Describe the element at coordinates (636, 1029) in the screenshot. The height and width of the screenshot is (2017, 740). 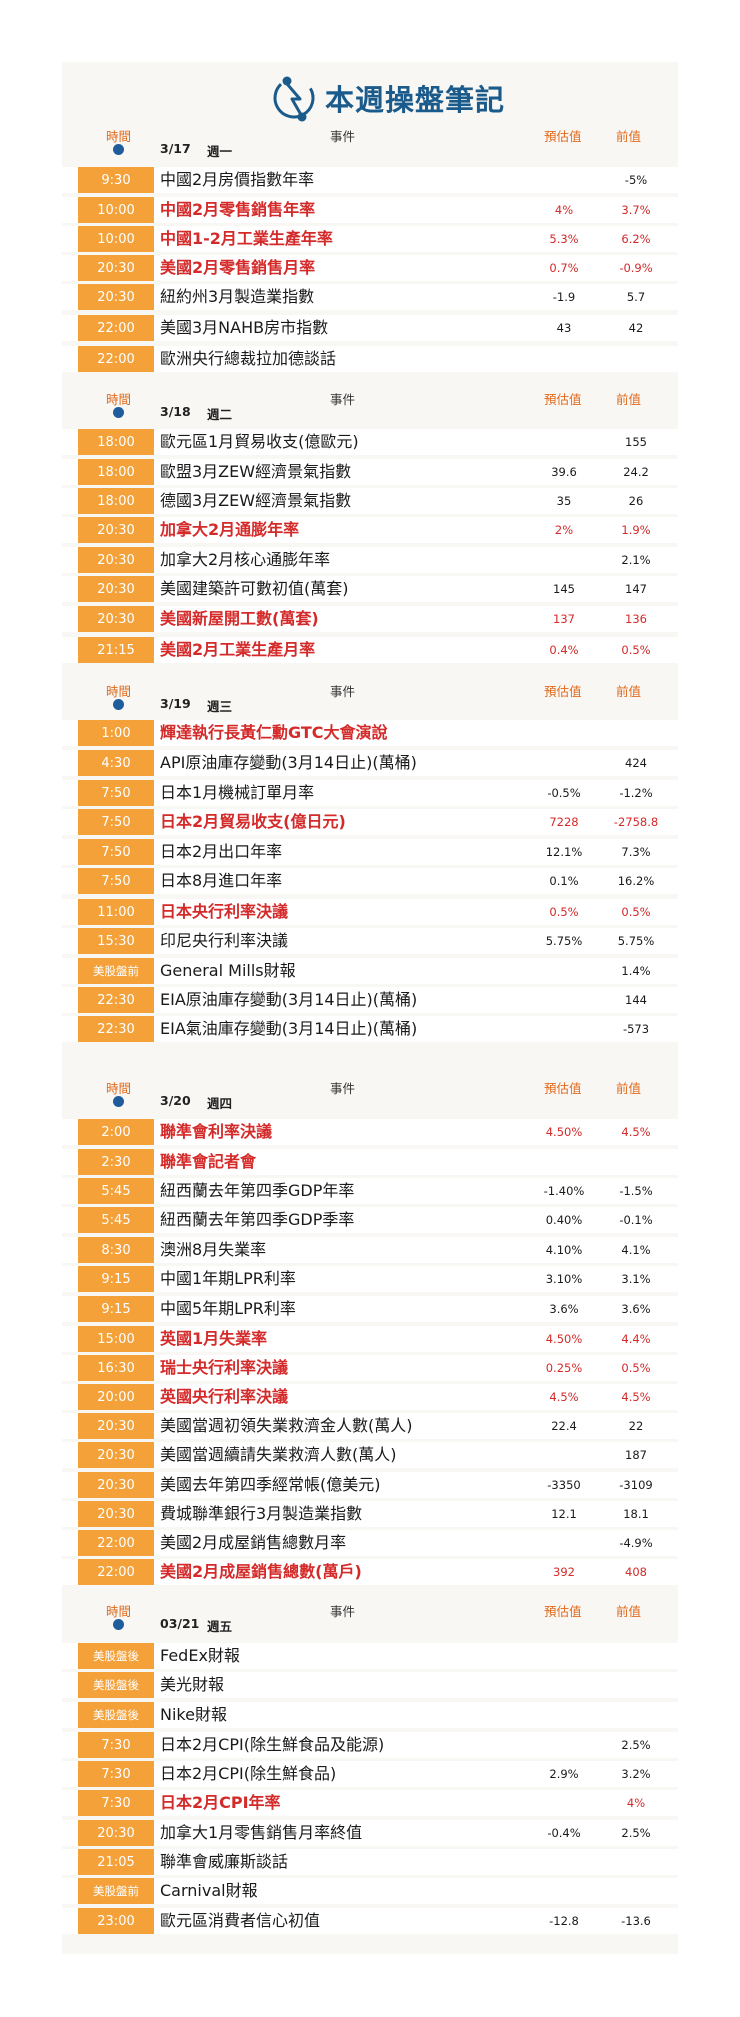
I see `previous-value: -573` at that location.